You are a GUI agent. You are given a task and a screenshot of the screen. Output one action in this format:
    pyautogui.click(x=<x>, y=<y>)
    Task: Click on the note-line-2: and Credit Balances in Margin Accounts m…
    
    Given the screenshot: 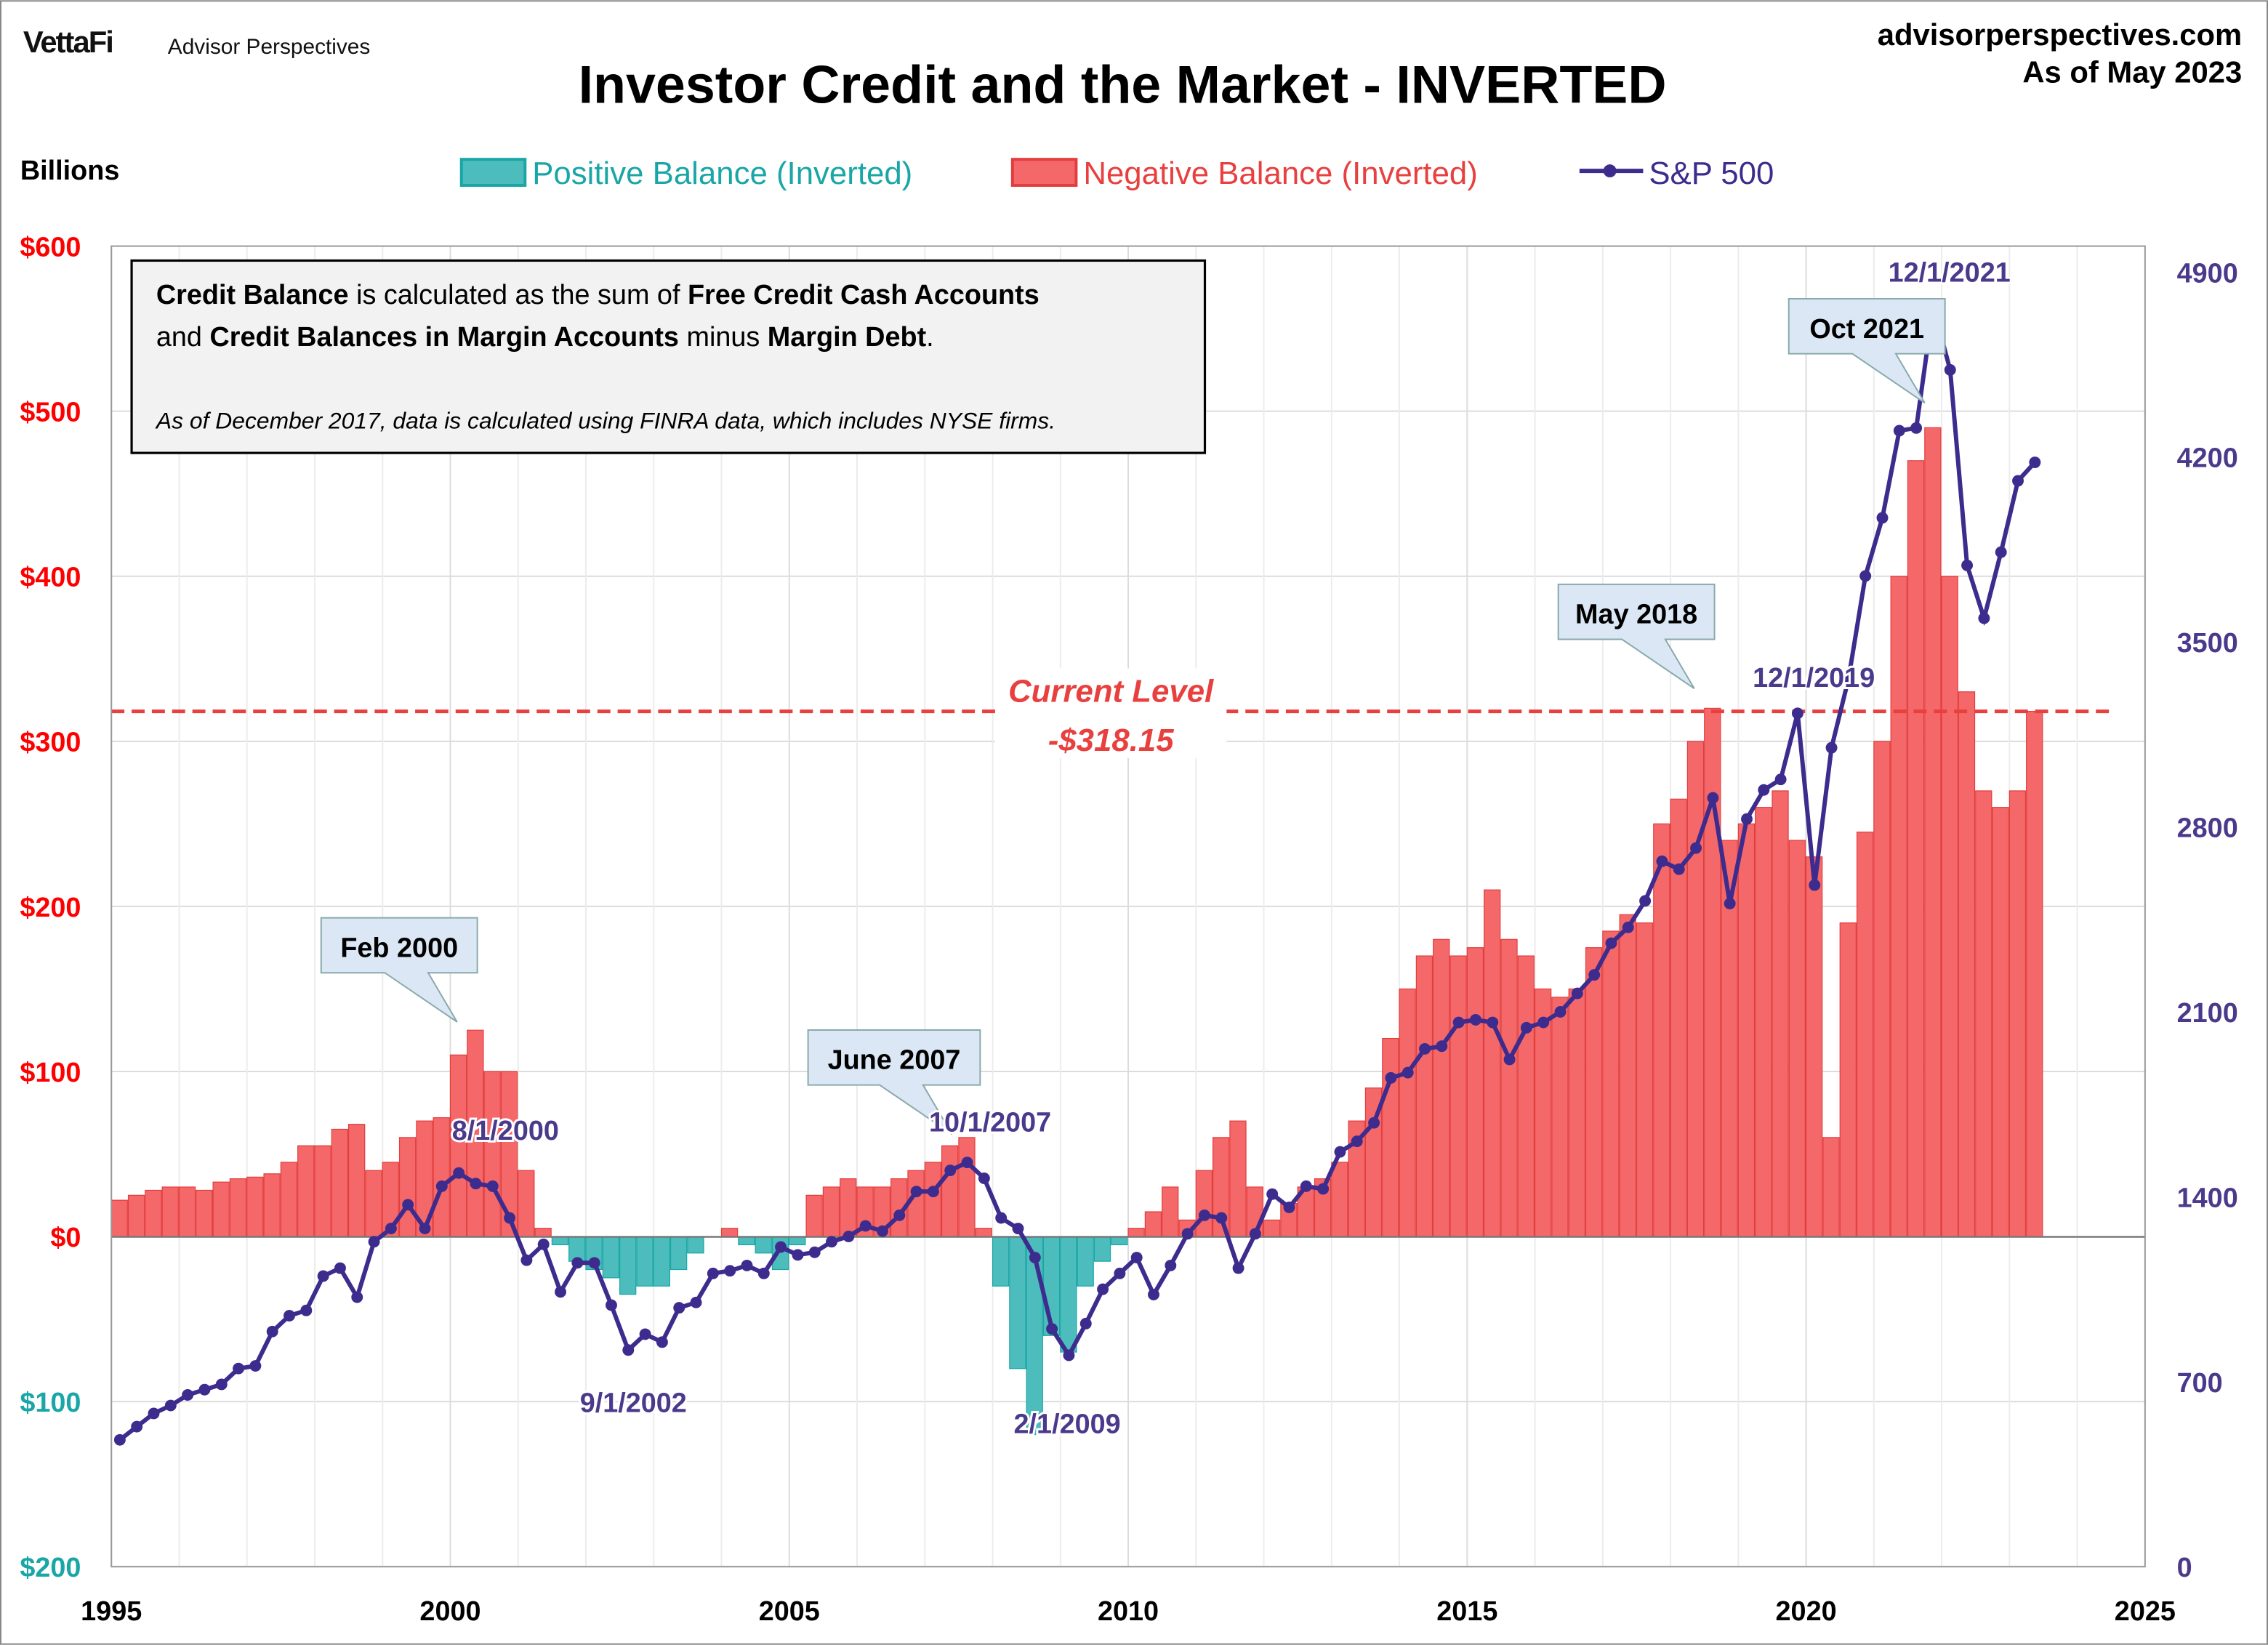 What is the action you would take?
    pyautogui.click(x=545, y=337)
    